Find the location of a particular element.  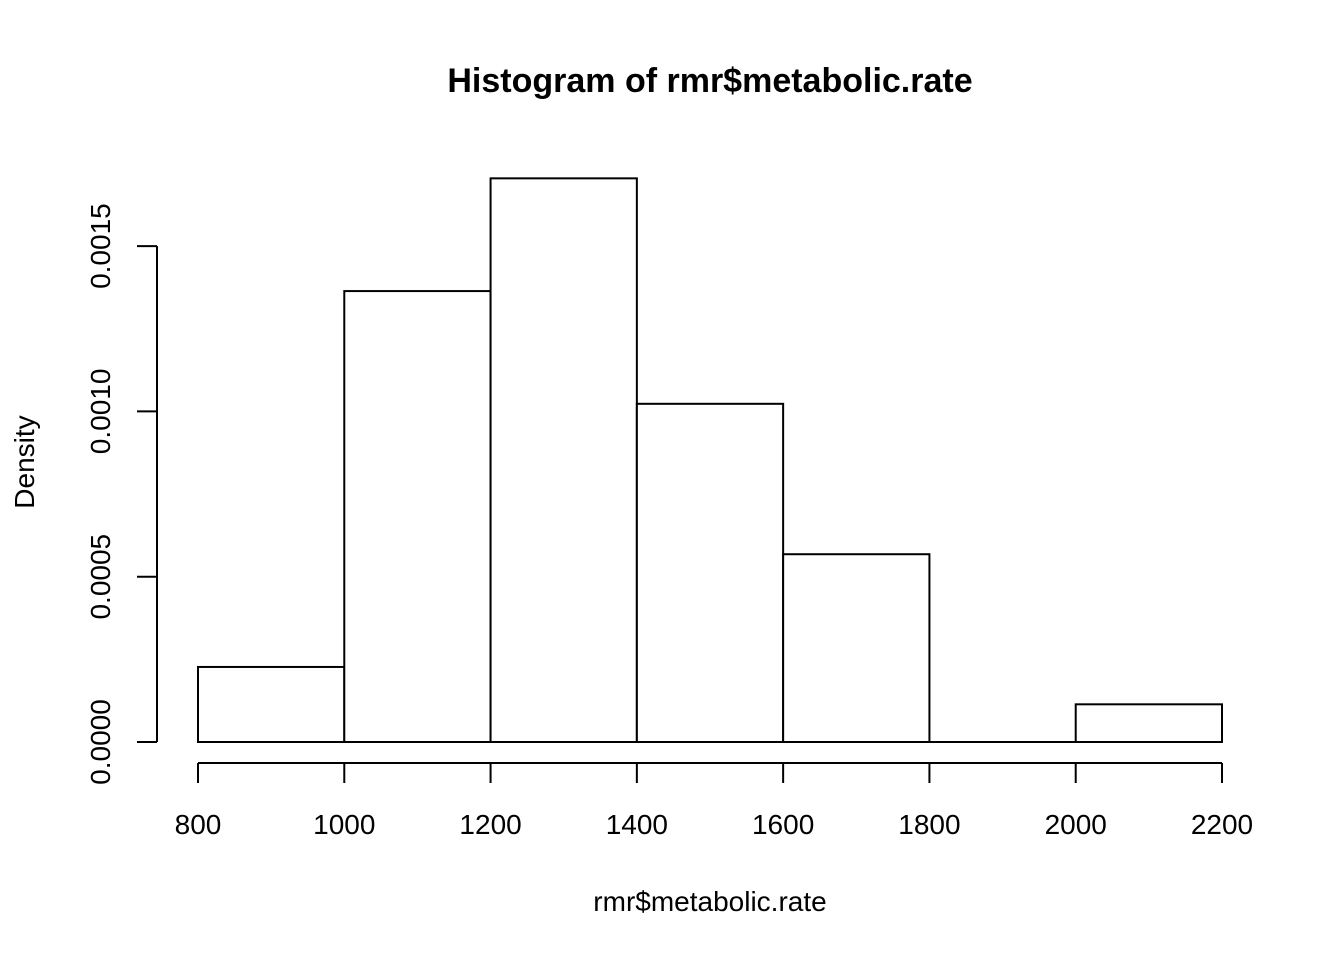

x-tick-label: 1200 is located at coordinates (490, 824).